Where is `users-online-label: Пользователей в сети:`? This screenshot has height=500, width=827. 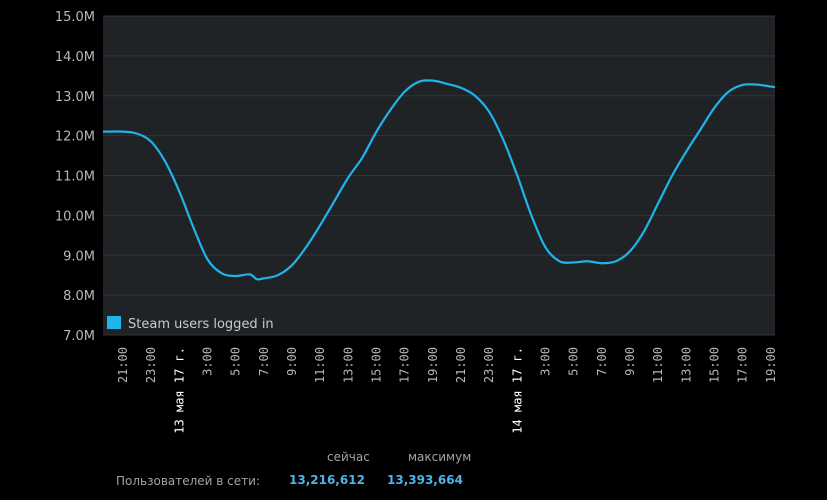
users-online-label: Пользователей в сети: is located at coordinates (188, 481).